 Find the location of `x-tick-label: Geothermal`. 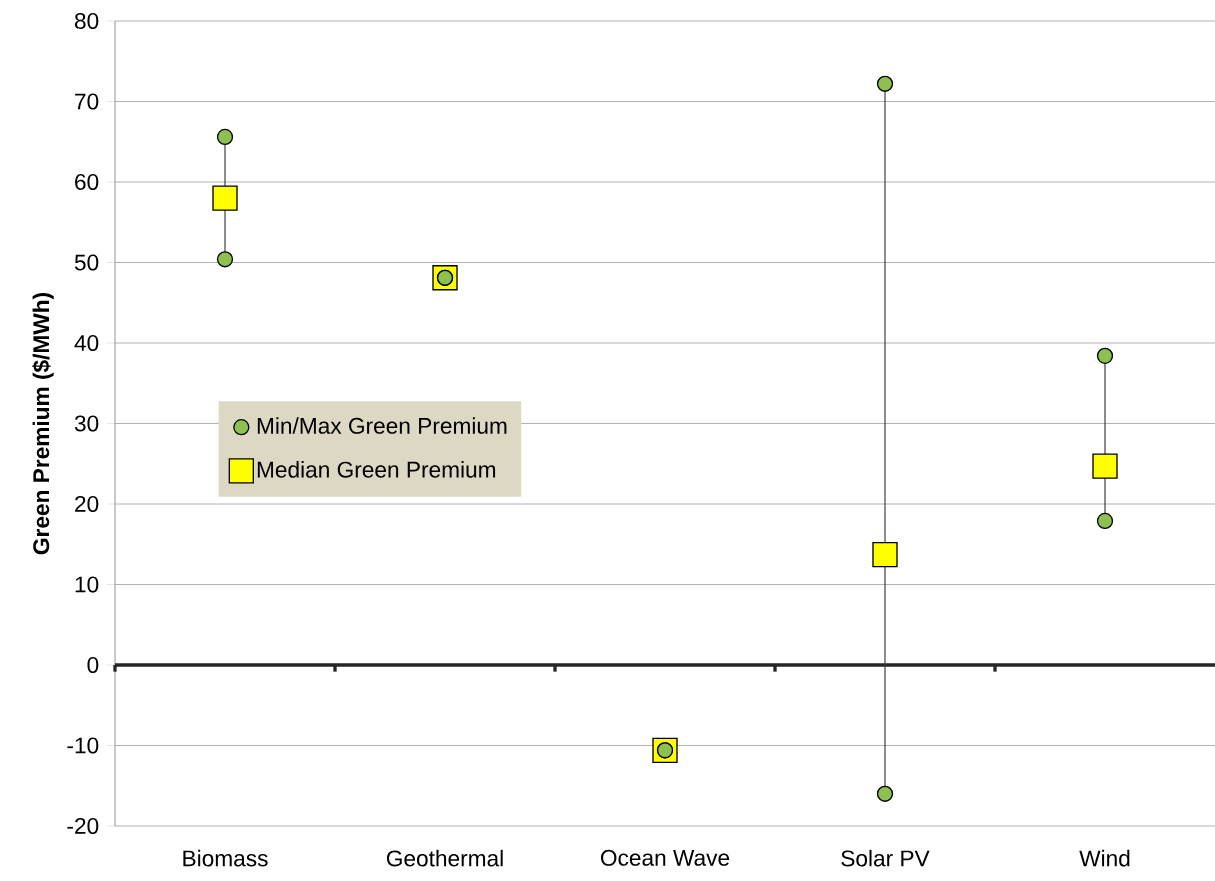

x-tick-label: Geothermal is located at coordinates (444, 858).